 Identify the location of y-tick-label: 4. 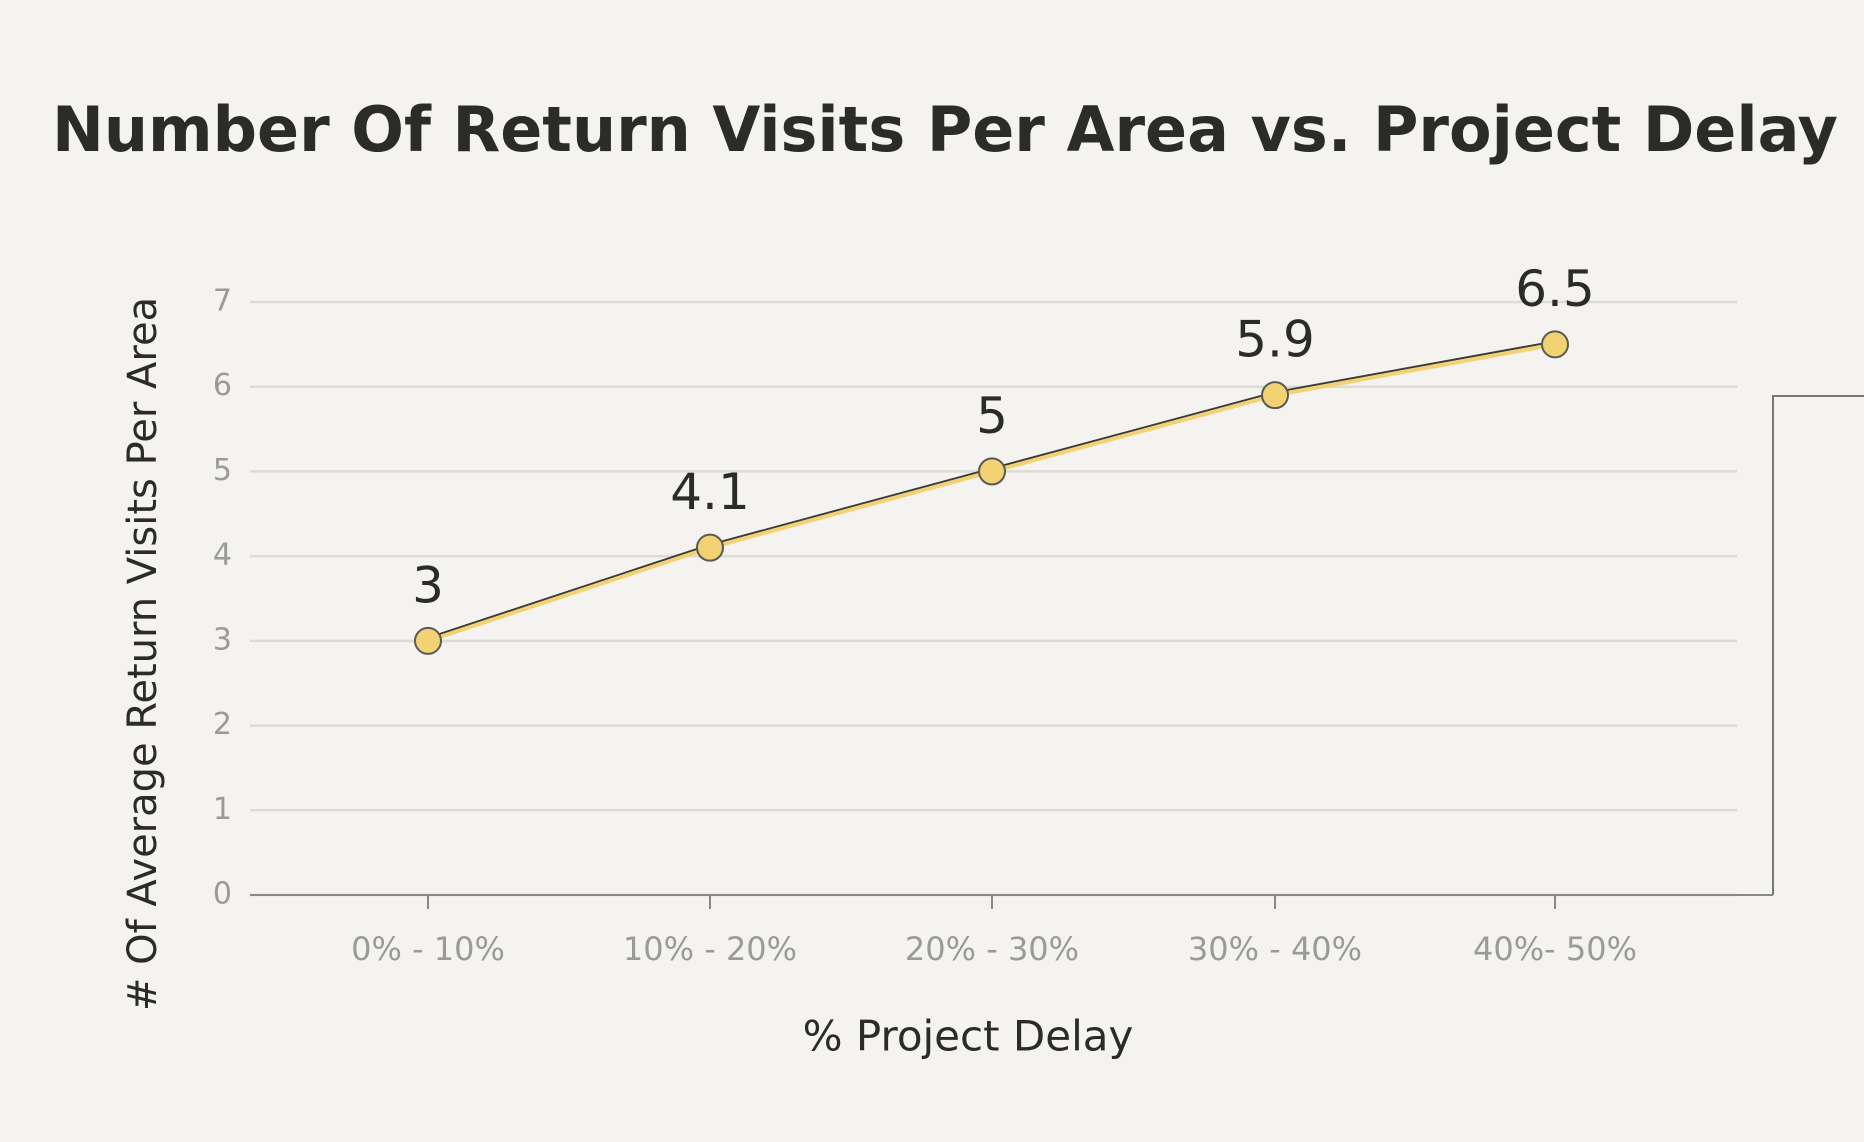
(222, 555).